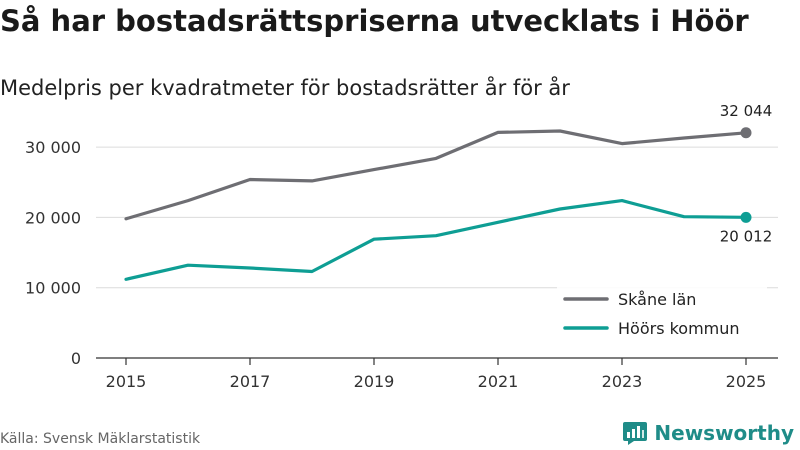  Describe the element at coordinates (657, 299) in the screenshot. I see `legend-label: Skåne län` at that location.